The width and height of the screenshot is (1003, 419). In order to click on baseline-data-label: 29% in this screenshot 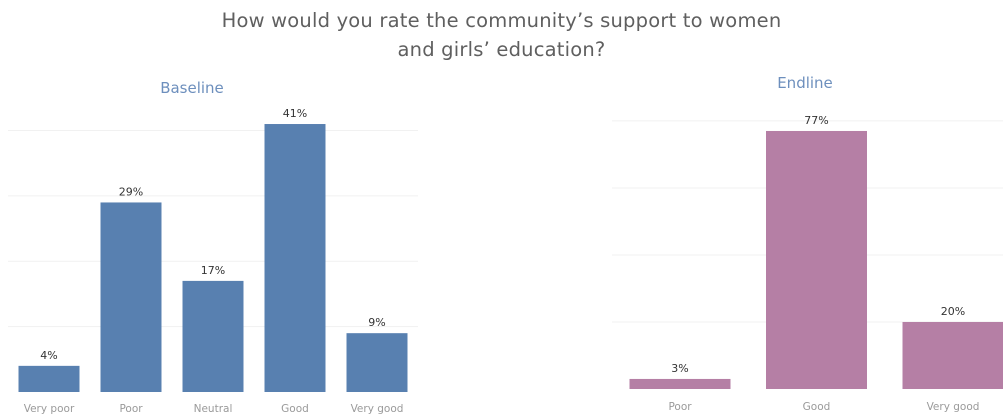, I will do `click(131, 191)`.